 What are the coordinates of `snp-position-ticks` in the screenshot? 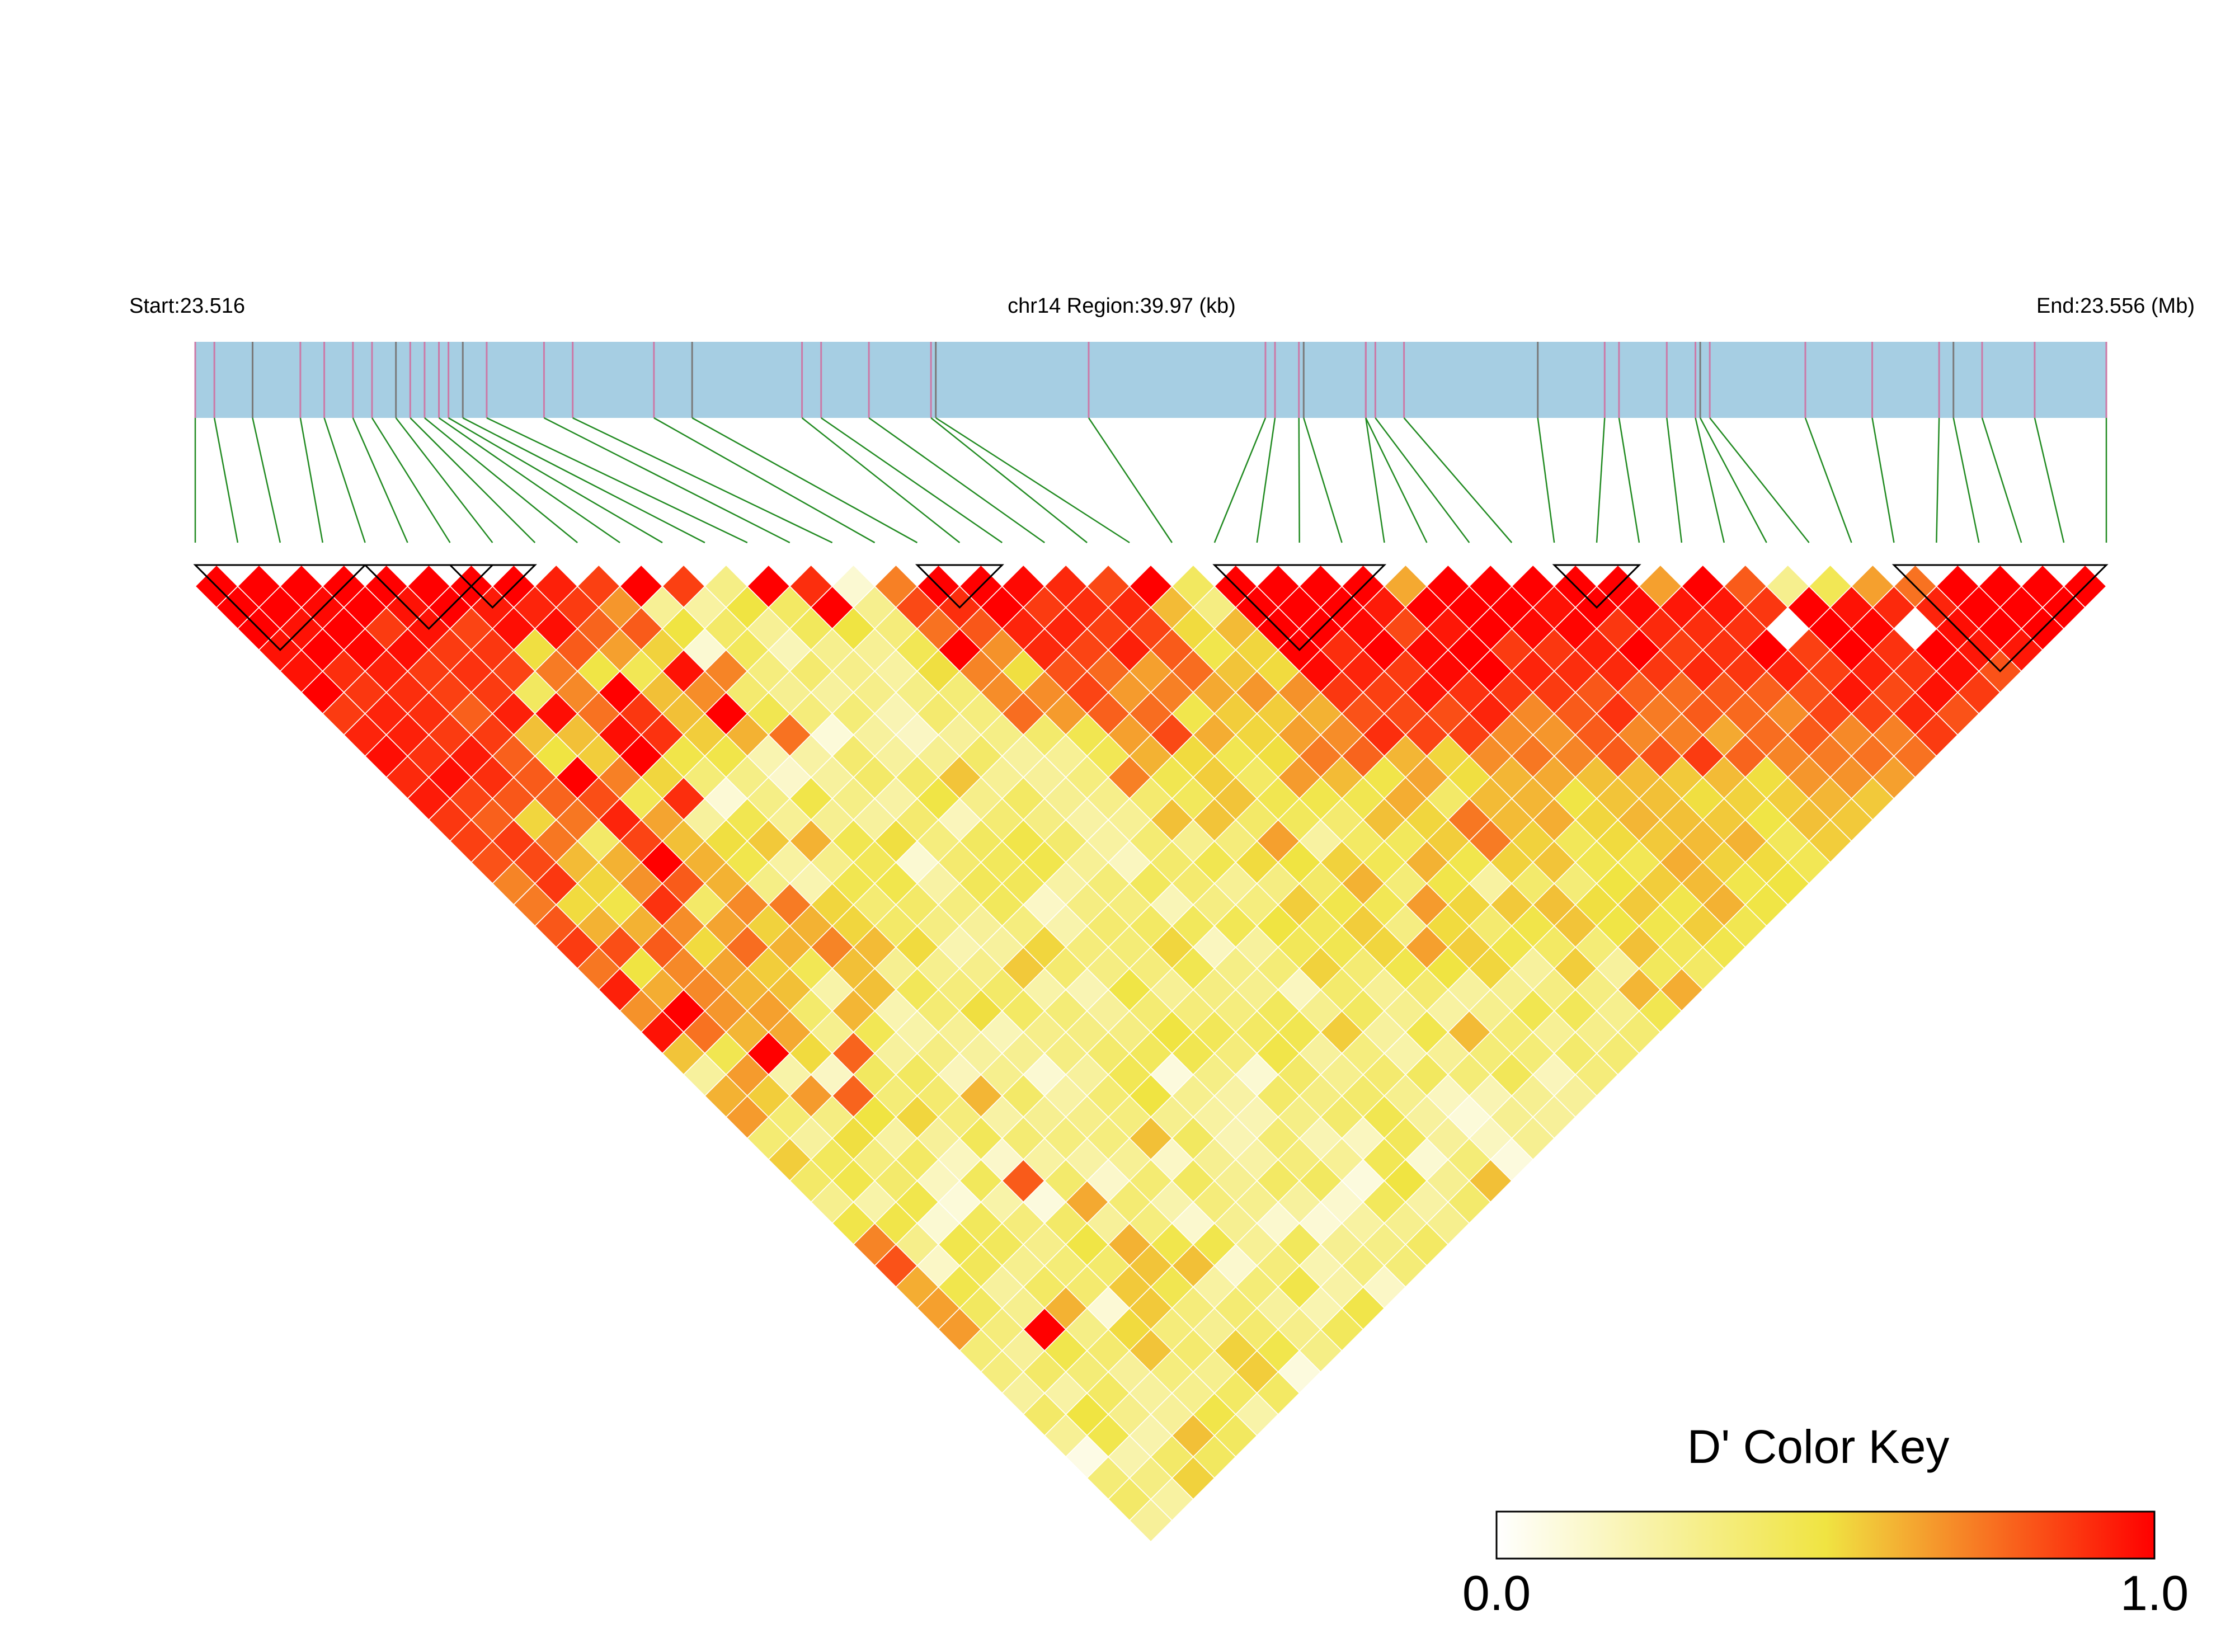 It's located at (1150, 380).